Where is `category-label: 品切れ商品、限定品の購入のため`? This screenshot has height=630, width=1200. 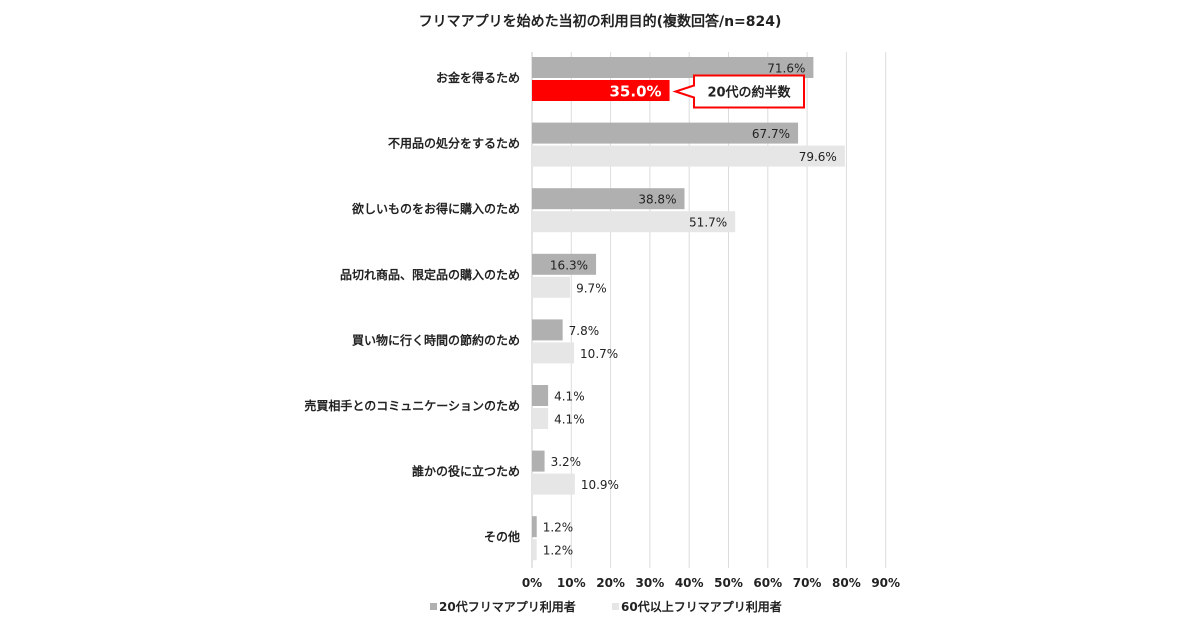 category-label: 品切れ商品、限定品の購入のため is located at coordinates (430, 274).